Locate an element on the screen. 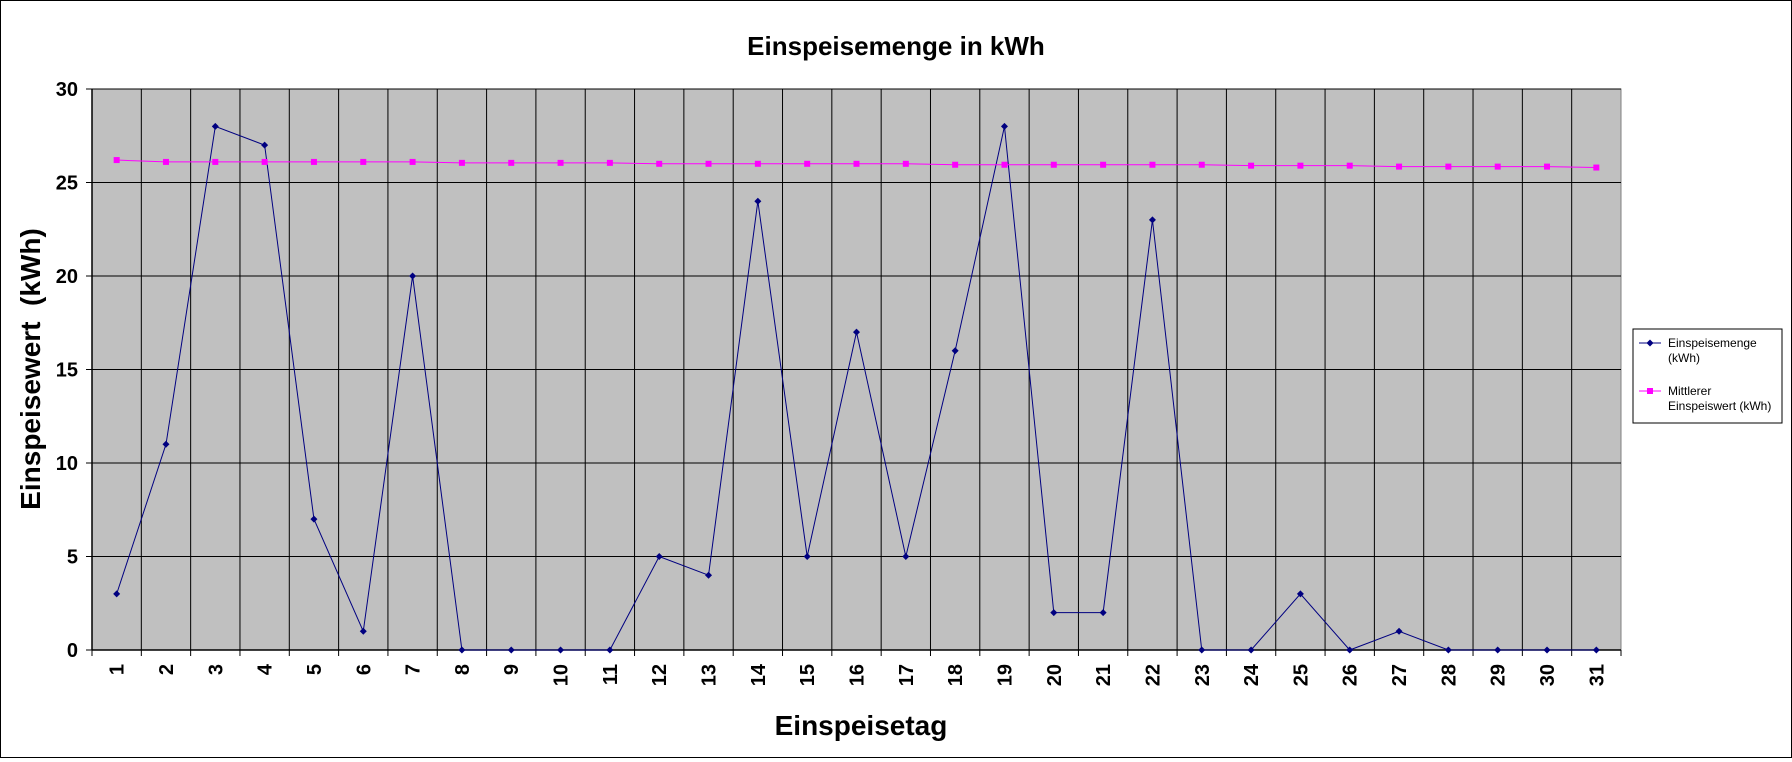 The image size is (1792, 762). legend-label: Einspeiswert (kWh) is located at coordinates (1719, 406).